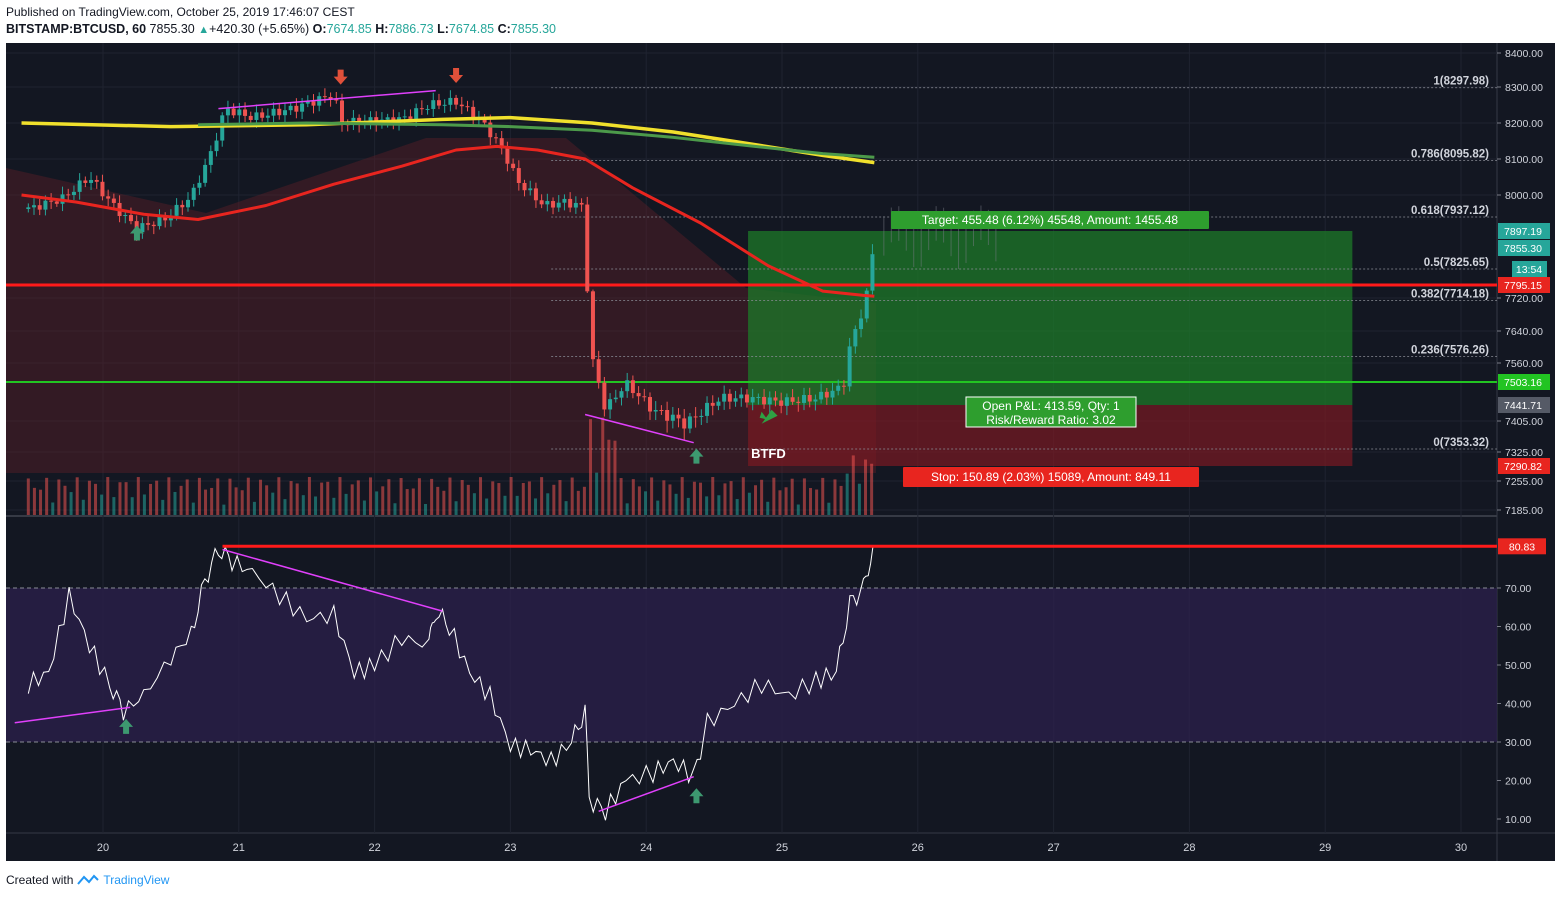 This screenshot has width=1560, height=898. What do you see at coordinates (327, 99) in the screenshot?
I see `price-trendline-top` at bounding box center [327, 99].